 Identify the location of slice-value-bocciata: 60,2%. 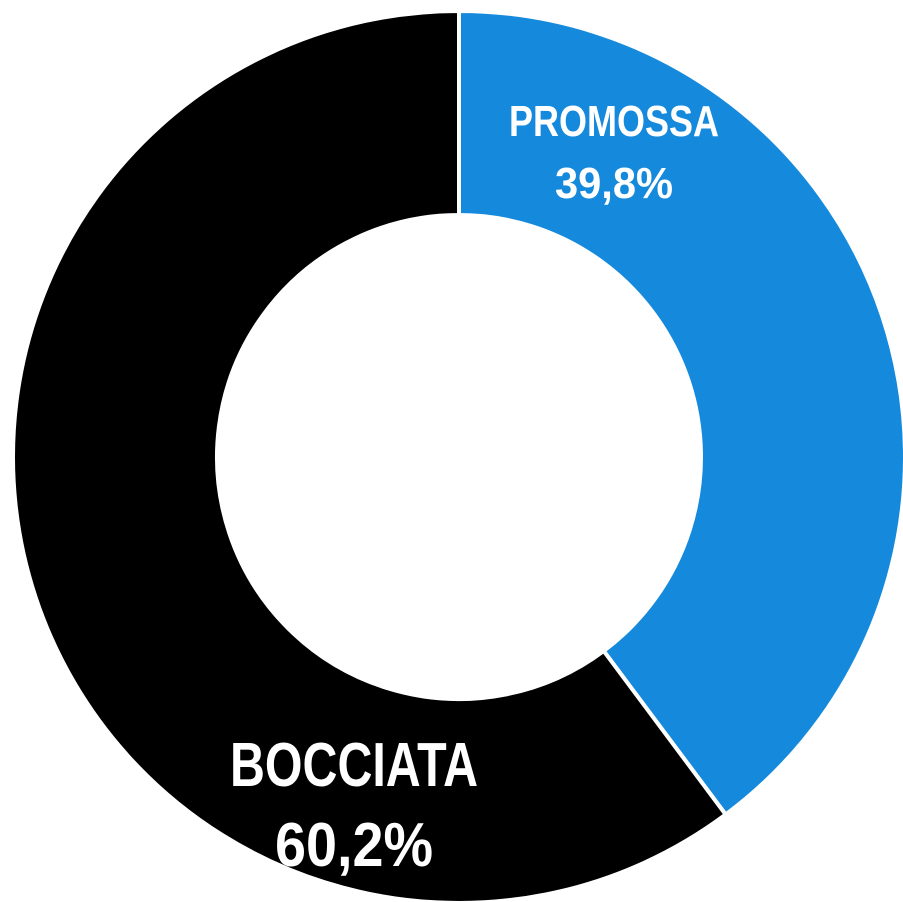
(354, 845).